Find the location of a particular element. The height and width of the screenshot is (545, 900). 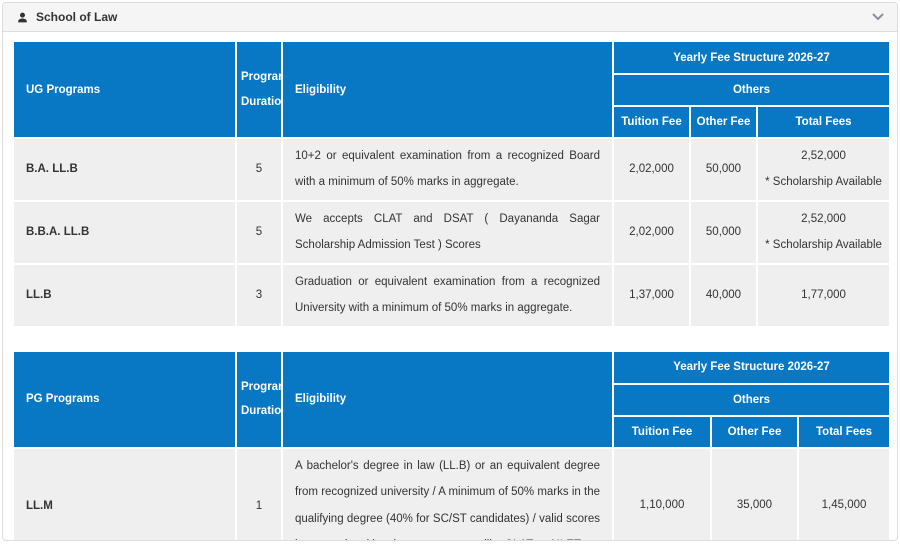

section-title: School of Law is located at coordinates (77, 17).